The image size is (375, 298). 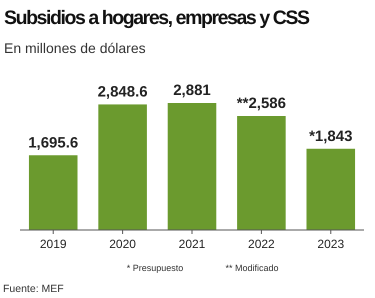 I want to click on text: ** Modificado, so click(x=252, y=268).